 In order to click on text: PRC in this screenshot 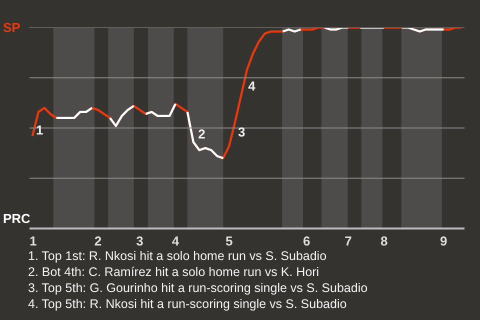, I will do `click(16, 219)`.